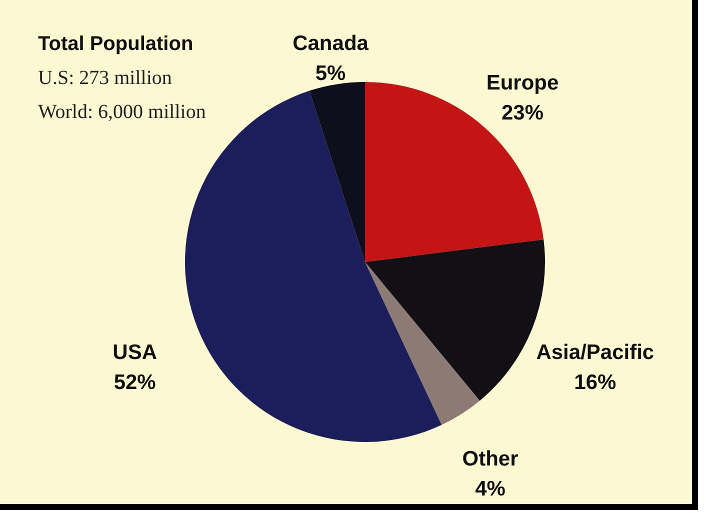 The image size is (706, 518). I want to click on slice-label: Asia/Pacific, so click(595, 352).